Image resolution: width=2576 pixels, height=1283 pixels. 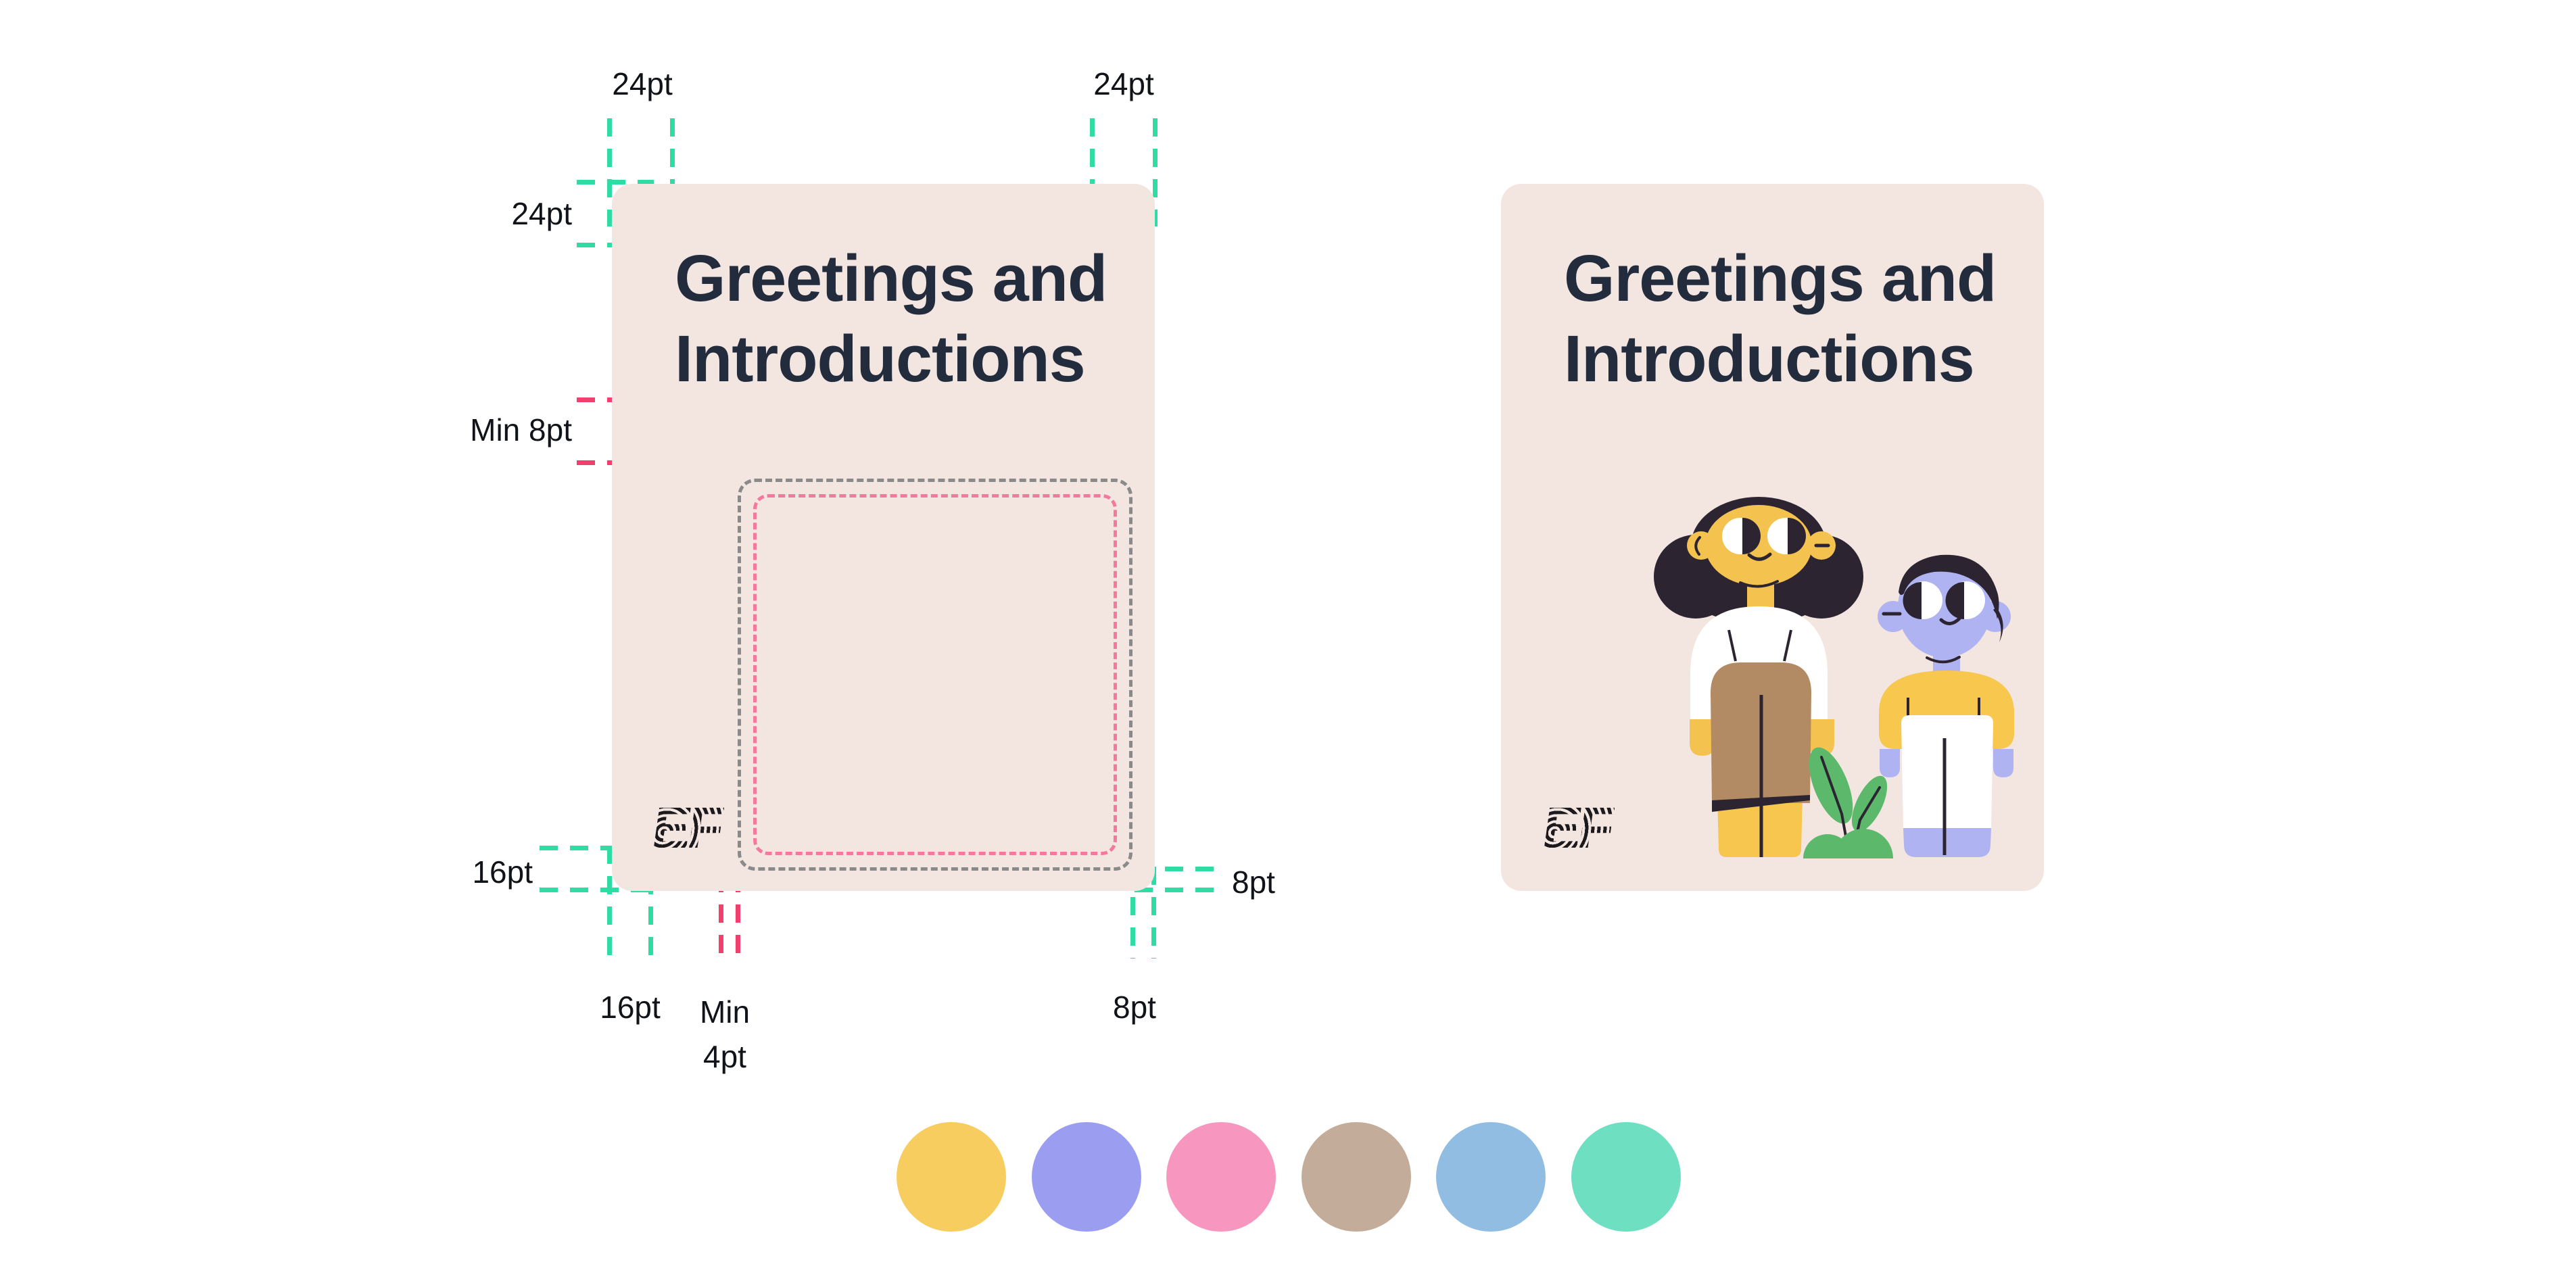 I want to click on guide-24pt-left-h1, so click(x=615, y=182).